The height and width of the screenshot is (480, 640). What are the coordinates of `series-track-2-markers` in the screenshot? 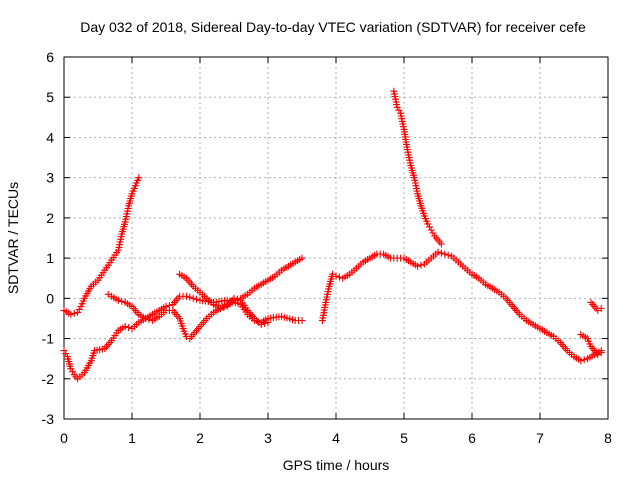 It's located at (183, 337).